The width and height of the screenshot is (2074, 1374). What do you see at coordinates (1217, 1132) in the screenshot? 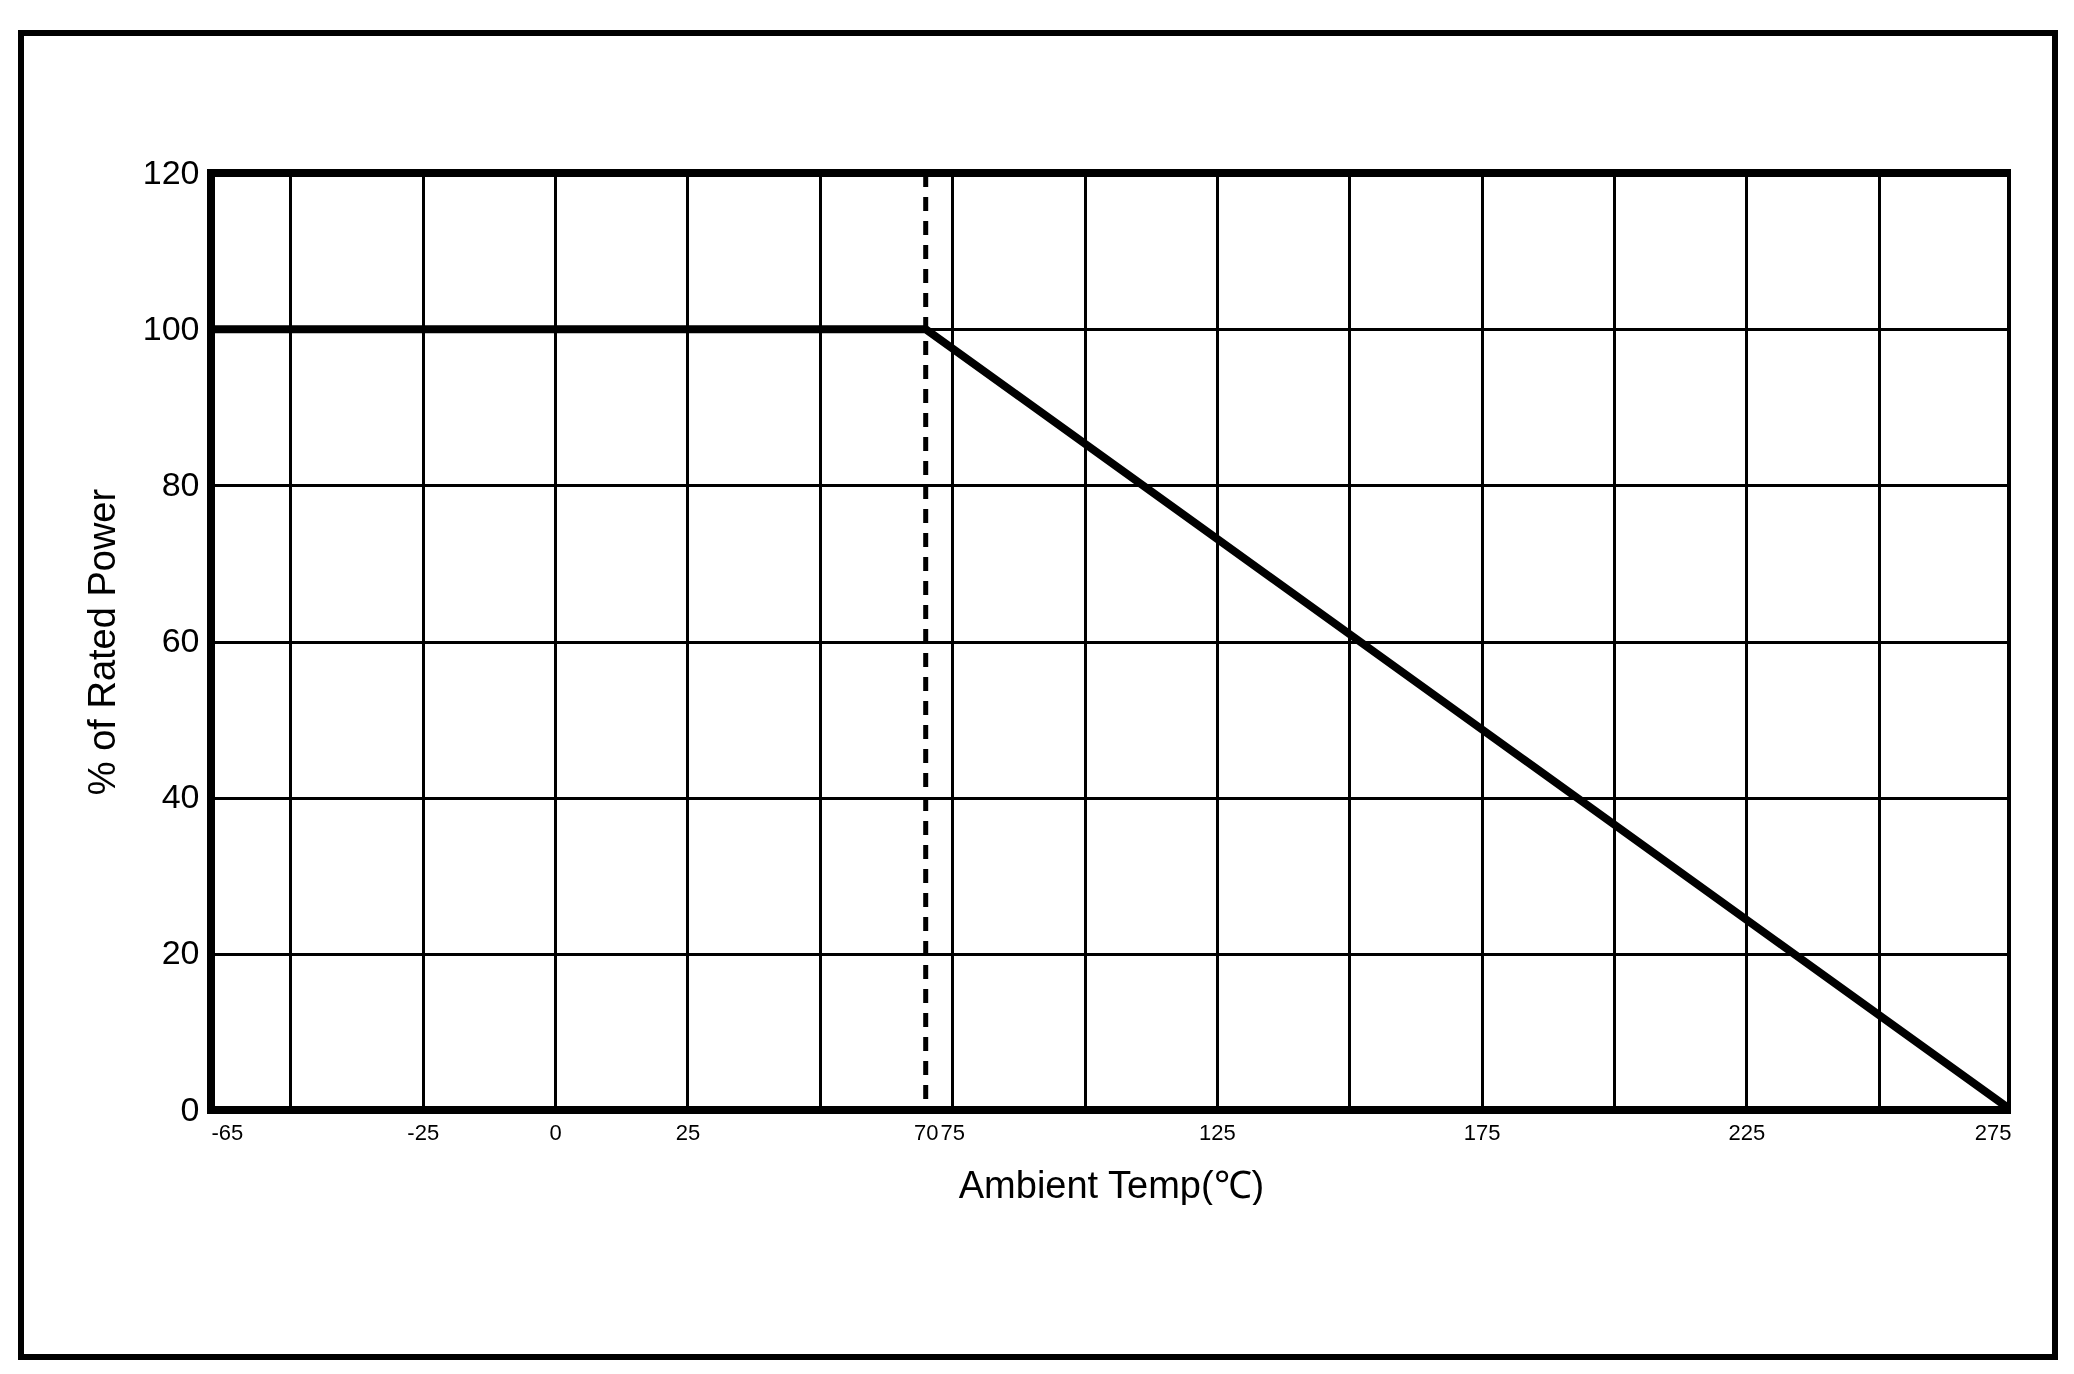
I see `x-tick-label: 125` at bounding box center [1217, 1132].